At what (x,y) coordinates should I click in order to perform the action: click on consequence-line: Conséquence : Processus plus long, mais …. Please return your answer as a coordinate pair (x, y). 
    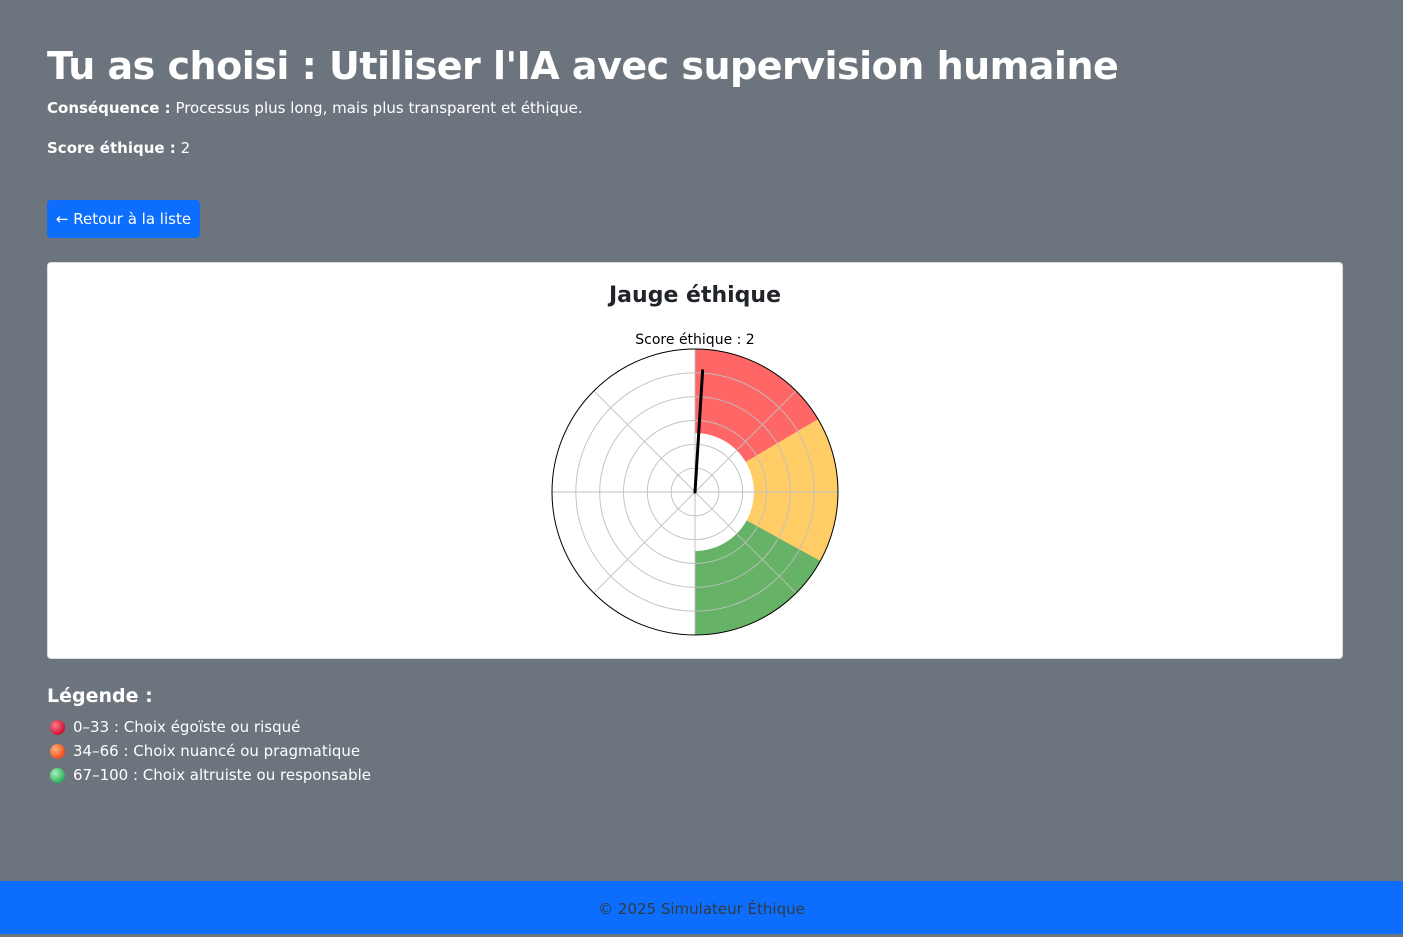
    Looking at the image, I should click on (315, 108).